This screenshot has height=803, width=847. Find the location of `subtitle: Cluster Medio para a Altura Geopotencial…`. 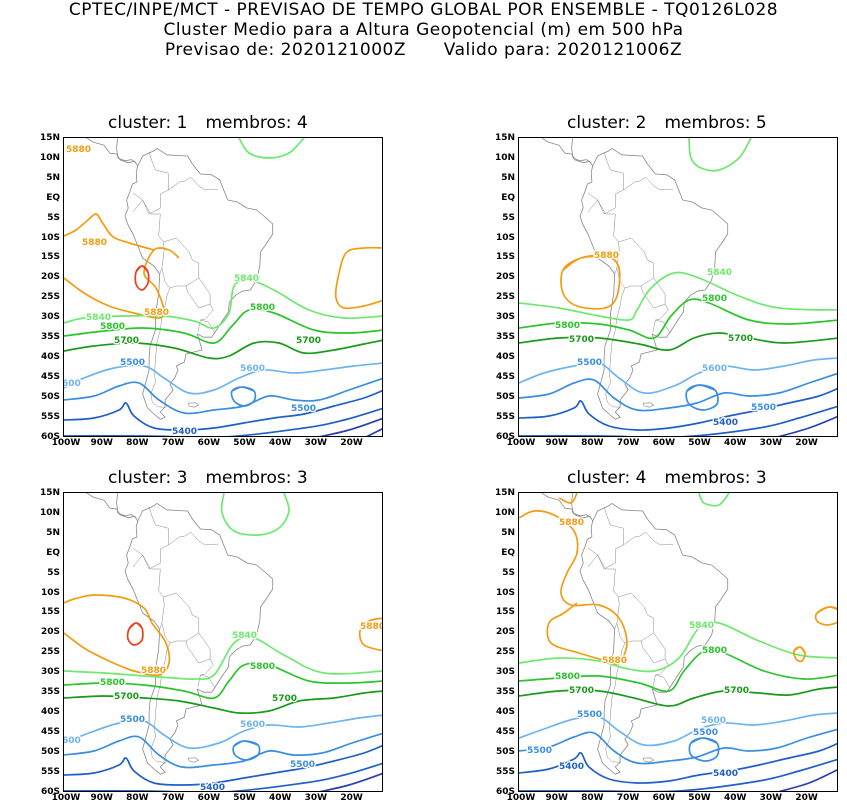

subtitle: Cluster Medio para a Altura Geopotencial… is located at coordinates (423, 30).